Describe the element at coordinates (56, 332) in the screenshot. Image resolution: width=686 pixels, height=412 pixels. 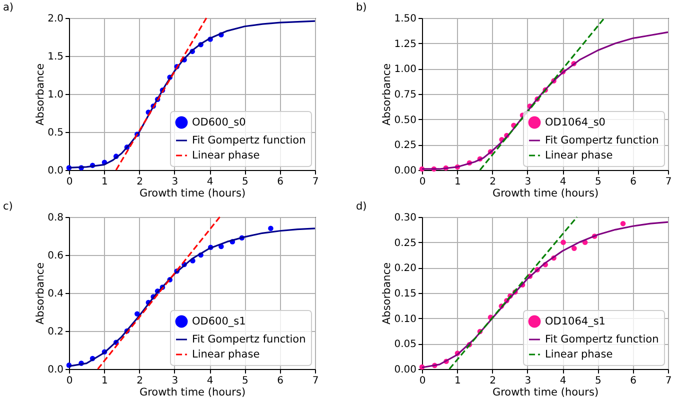
I see `y-tick-label: 0.2` at that location.